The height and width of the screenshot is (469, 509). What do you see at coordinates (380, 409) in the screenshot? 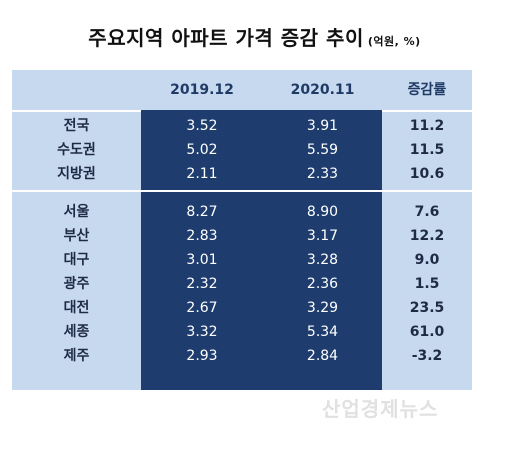
I see `watermark: 산업경제뉴스` at bounding box center [380, 409].